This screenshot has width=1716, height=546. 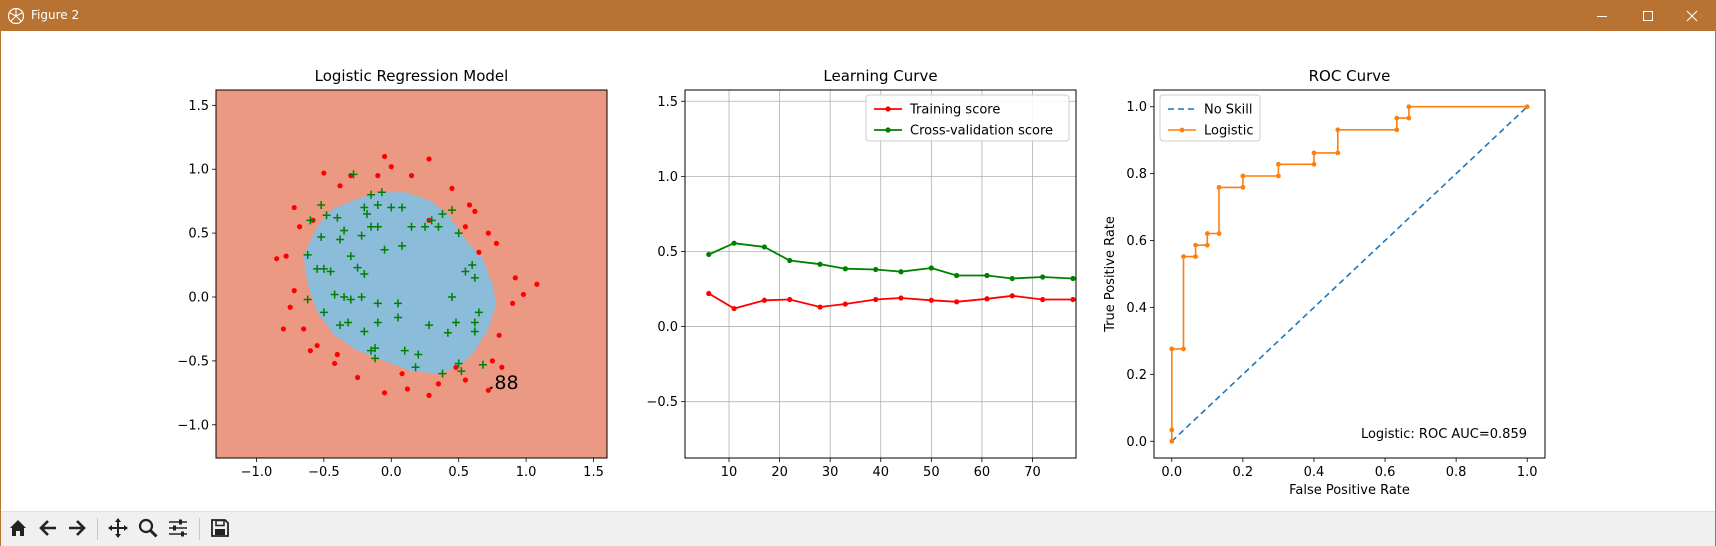 What do you see at coordinates (1350, 76) in the screenshot?
I see `chart-title: ROC Curve` at bounding box center [1350, 76].